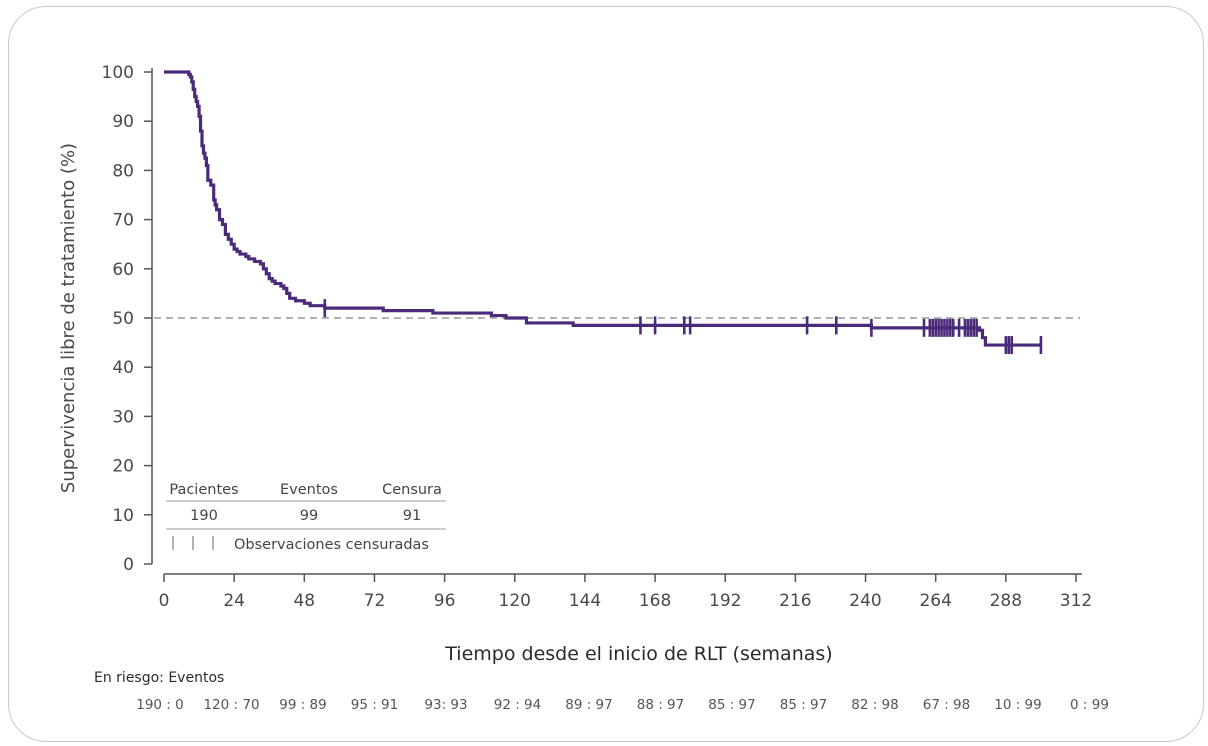 This screenshot has height=746, width=1208. What do you see at coordinates (412, 490) in the screenshot?
I see `summary-header: Censura` at bounding box center [412, 490].